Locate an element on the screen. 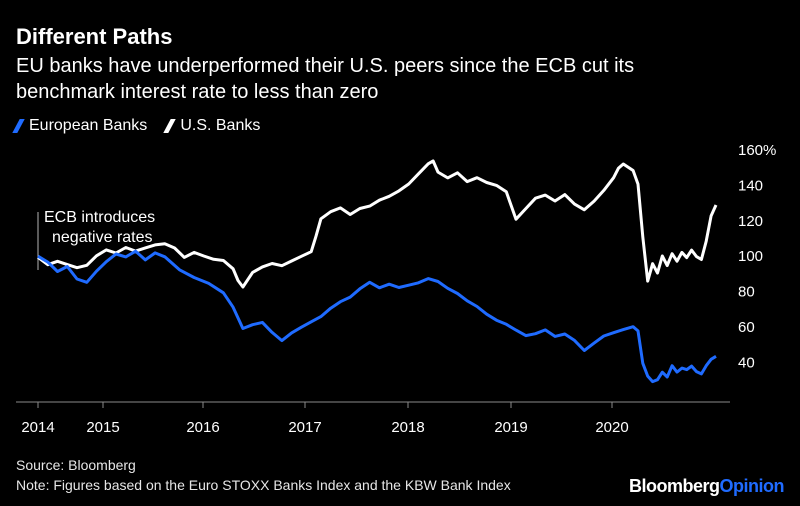  x-tick-label: 2019 is located at coordinates (510, 427).